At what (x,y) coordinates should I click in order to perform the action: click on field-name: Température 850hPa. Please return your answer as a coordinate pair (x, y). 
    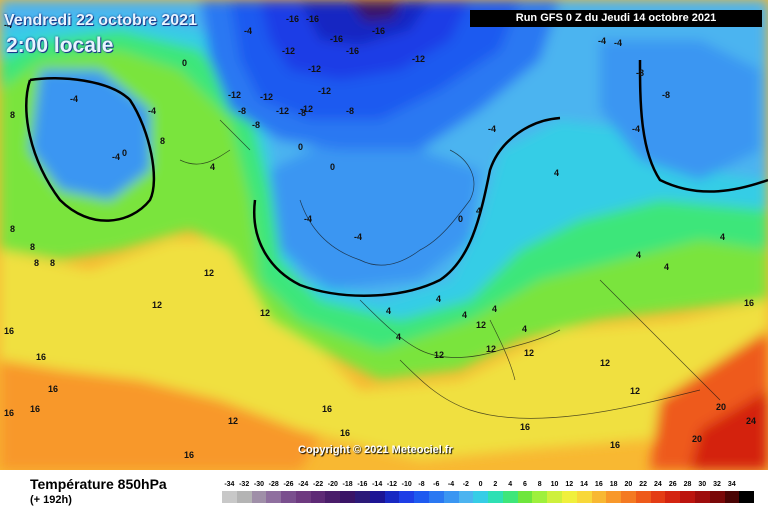
    Looking at the image, I should click on (98, 484).